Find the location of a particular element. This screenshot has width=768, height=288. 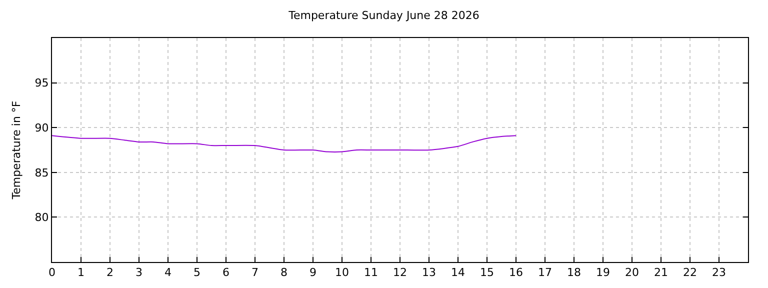

y-tick-label: 80 is located at coordinates (41, 217).